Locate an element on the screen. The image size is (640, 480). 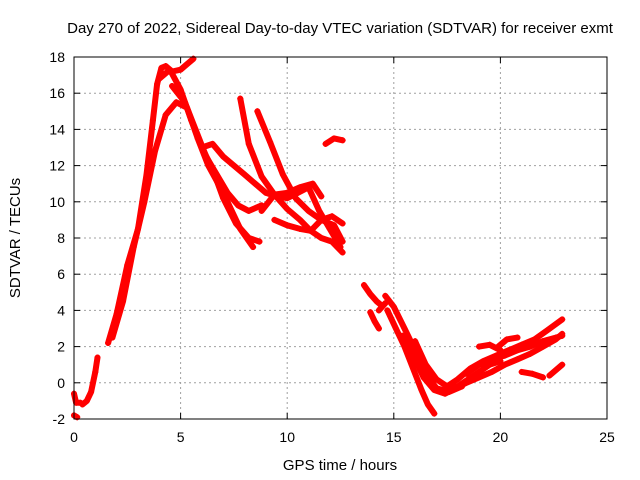
y-tick-label: 18 is located at coordinates (57, 57).